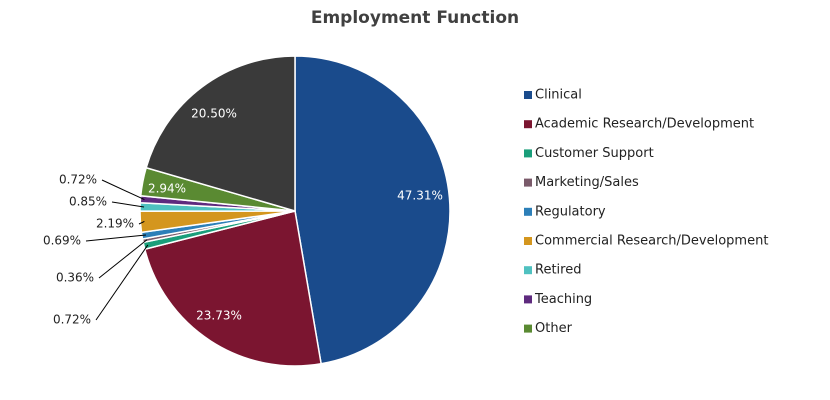 The height and width of the screenshot is (400, 830). What do you see at coordinates (554, 328) in the screenshot?
I see `legend-label: Other` at bounding box center [554, 328].